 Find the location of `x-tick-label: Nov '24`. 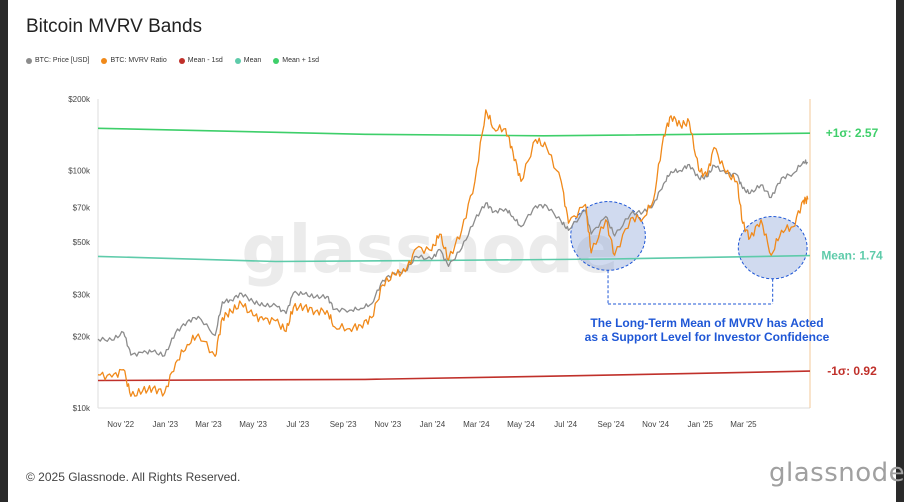

x-tick-label: Nov '24 is located at coordinates (655, 424).